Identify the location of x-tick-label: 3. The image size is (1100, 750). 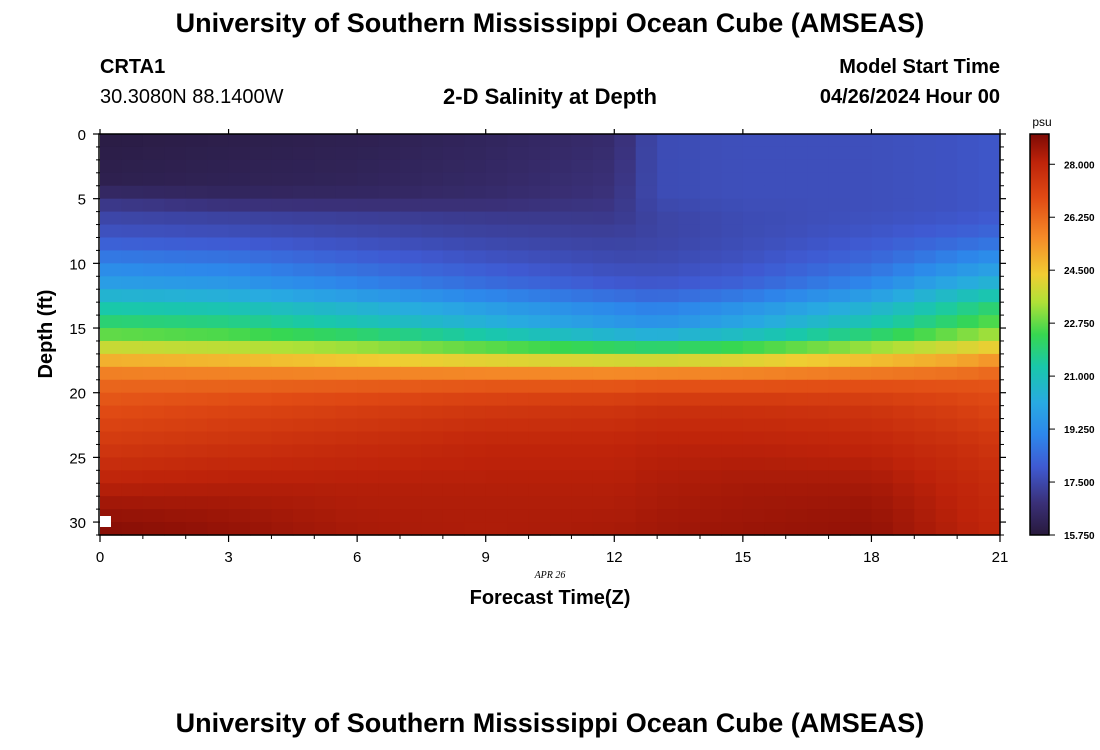
(228, 557).